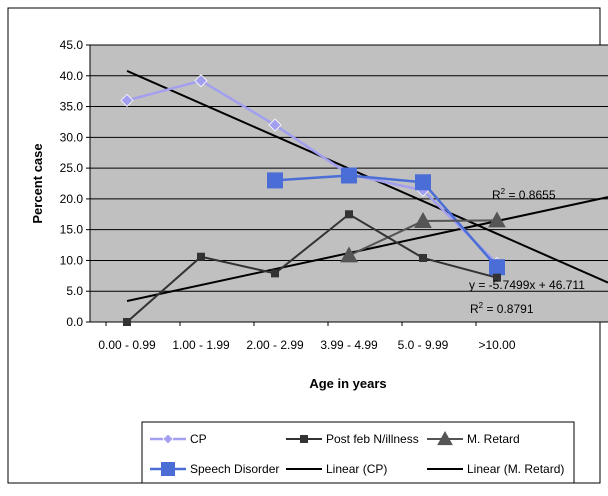 This screenshot has width=608, height=496. What do you see at coordinates (493, 439) in the screenshot?
I see `legend-label-m-retard: M. Retard` at bounding box center [493, 439].